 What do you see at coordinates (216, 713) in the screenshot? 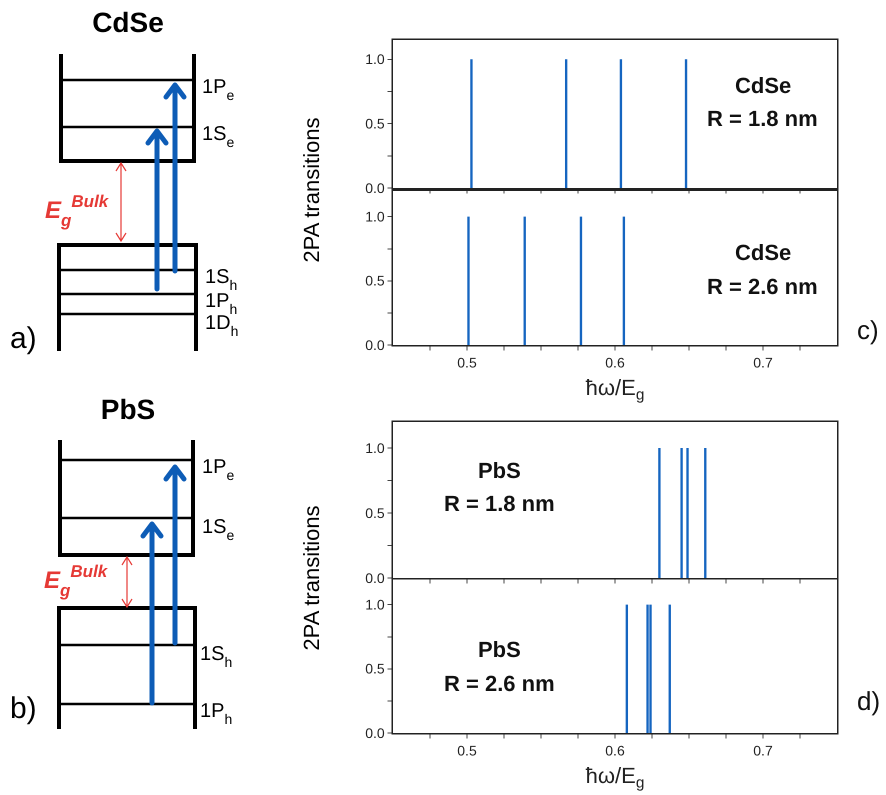
I see `text: 1P$_{h}$` at bounding box center [216, 713].